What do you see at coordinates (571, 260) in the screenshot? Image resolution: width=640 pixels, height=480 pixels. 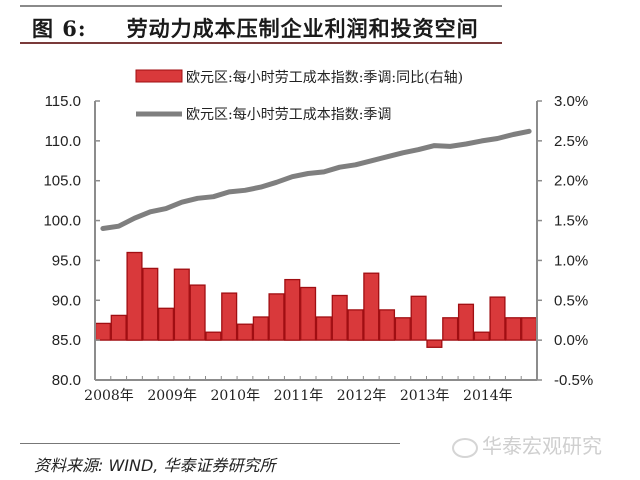 I see `right-axis-tick-label: 1.0%` at bounding box center [571, 260].